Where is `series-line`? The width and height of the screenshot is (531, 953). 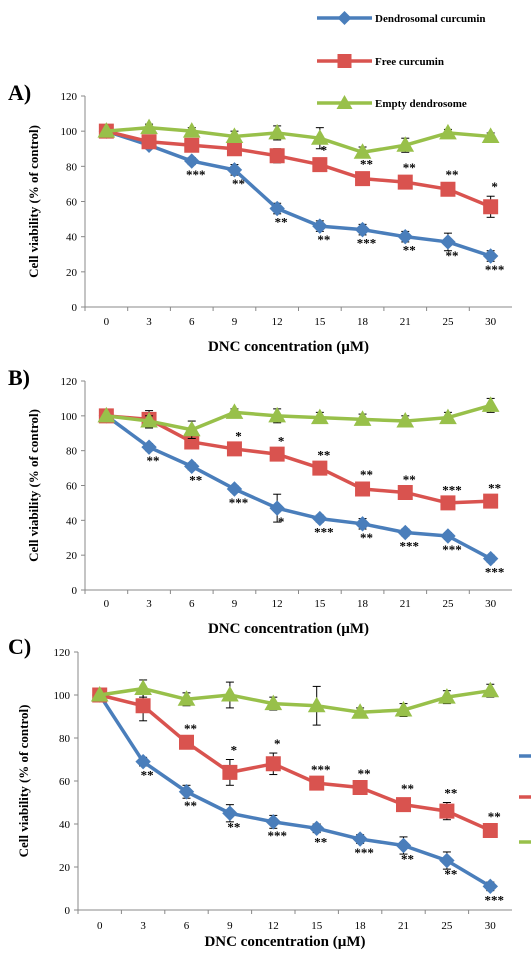 series-line is located at coordinates (295, 700).